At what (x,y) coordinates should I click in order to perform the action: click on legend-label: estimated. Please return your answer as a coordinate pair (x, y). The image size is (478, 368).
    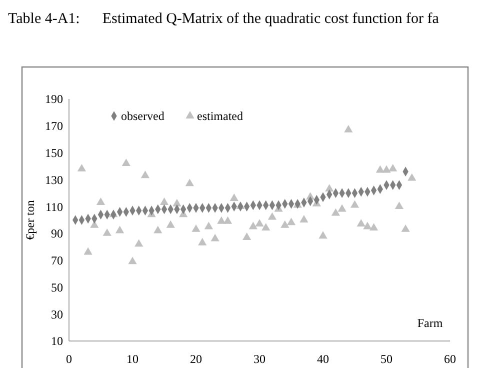
    Looking at the image, I should click on (220, 116).